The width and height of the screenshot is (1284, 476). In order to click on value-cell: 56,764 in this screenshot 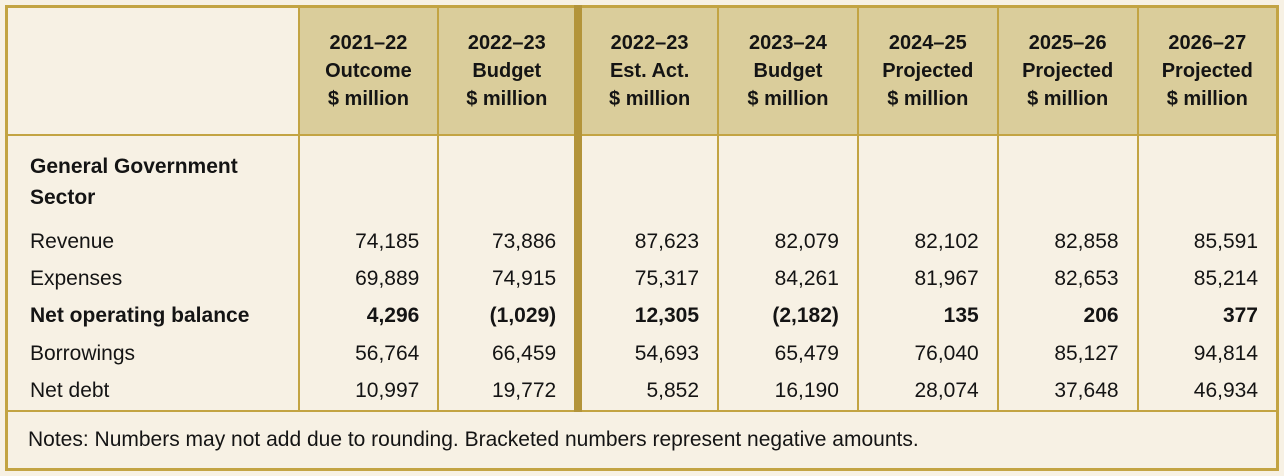, I will do `click(368, 354)`.